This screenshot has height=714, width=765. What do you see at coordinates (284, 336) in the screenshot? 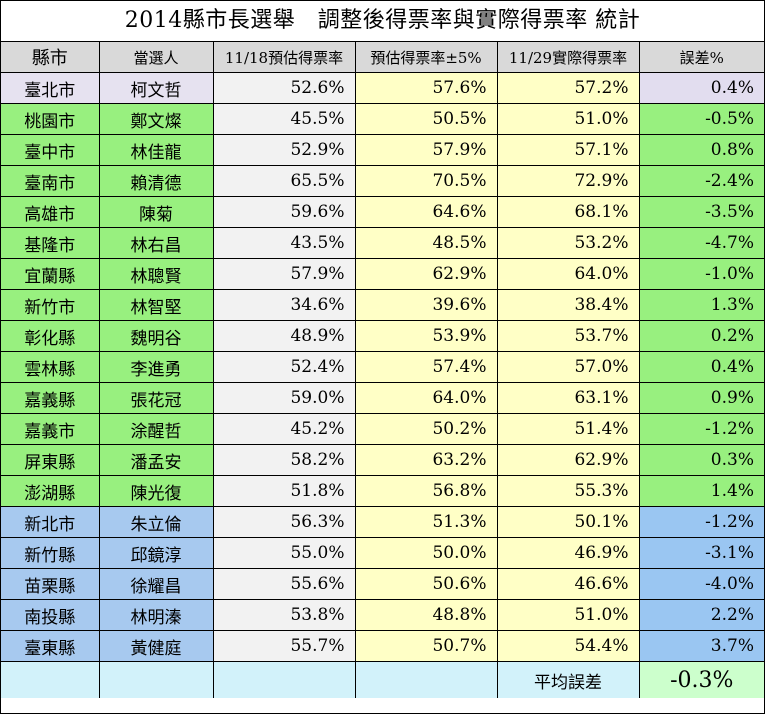
I see `predicted-rate-cell: 48.9%` at bounding box center [284, 336].